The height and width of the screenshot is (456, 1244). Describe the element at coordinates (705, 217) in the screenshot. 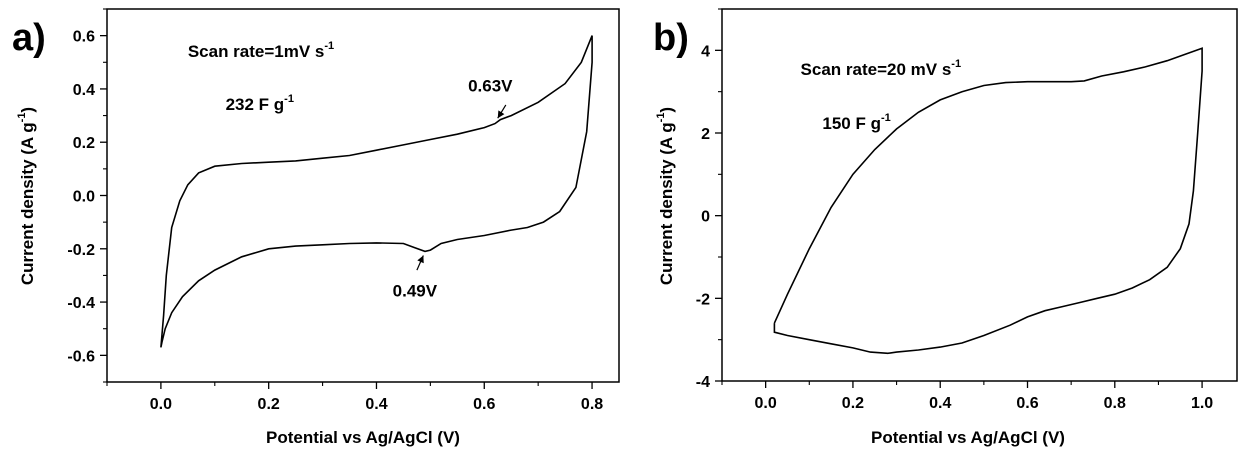

I see `y-tick-label: 0` at that location.